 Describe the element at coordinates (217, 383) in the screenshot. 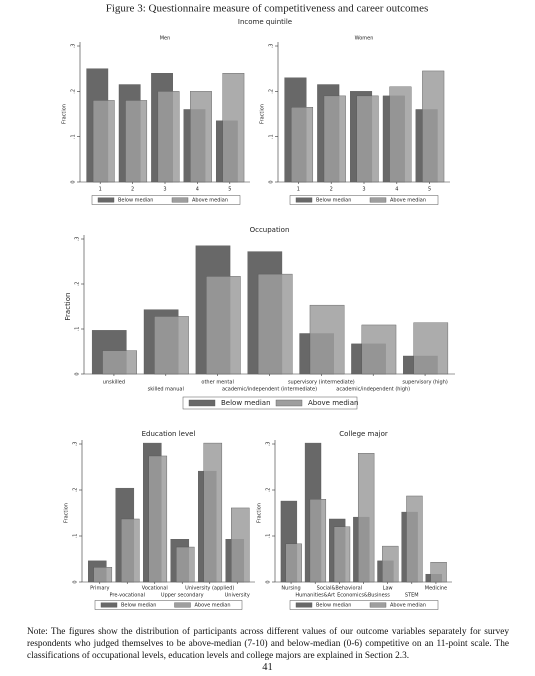

I see `x-tick-label: other mental` at that location.